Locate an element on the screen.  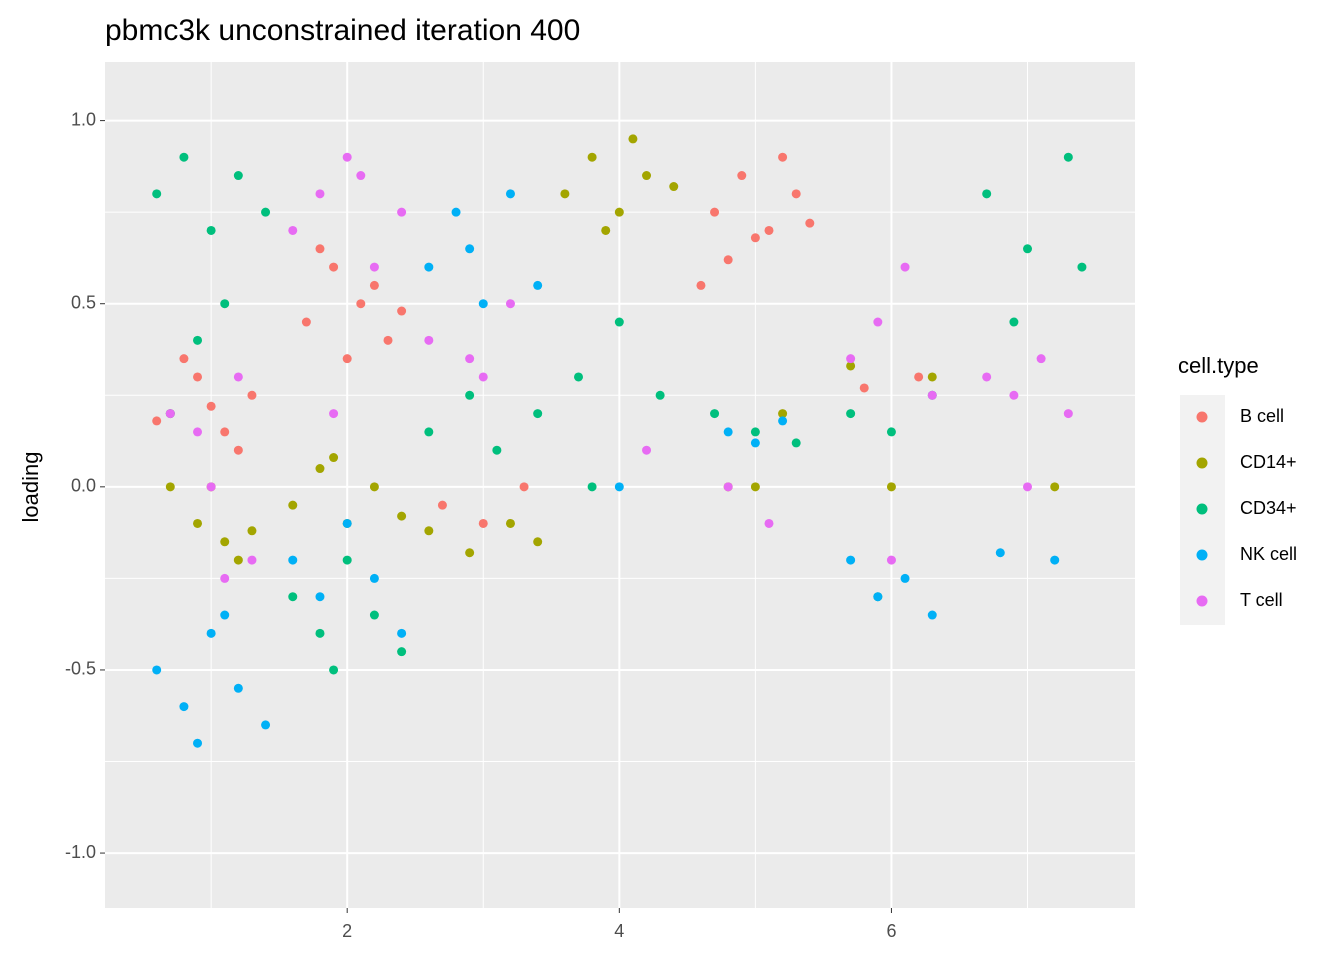
y-tick-label: 1.0 is located at coordinates (83, 119).